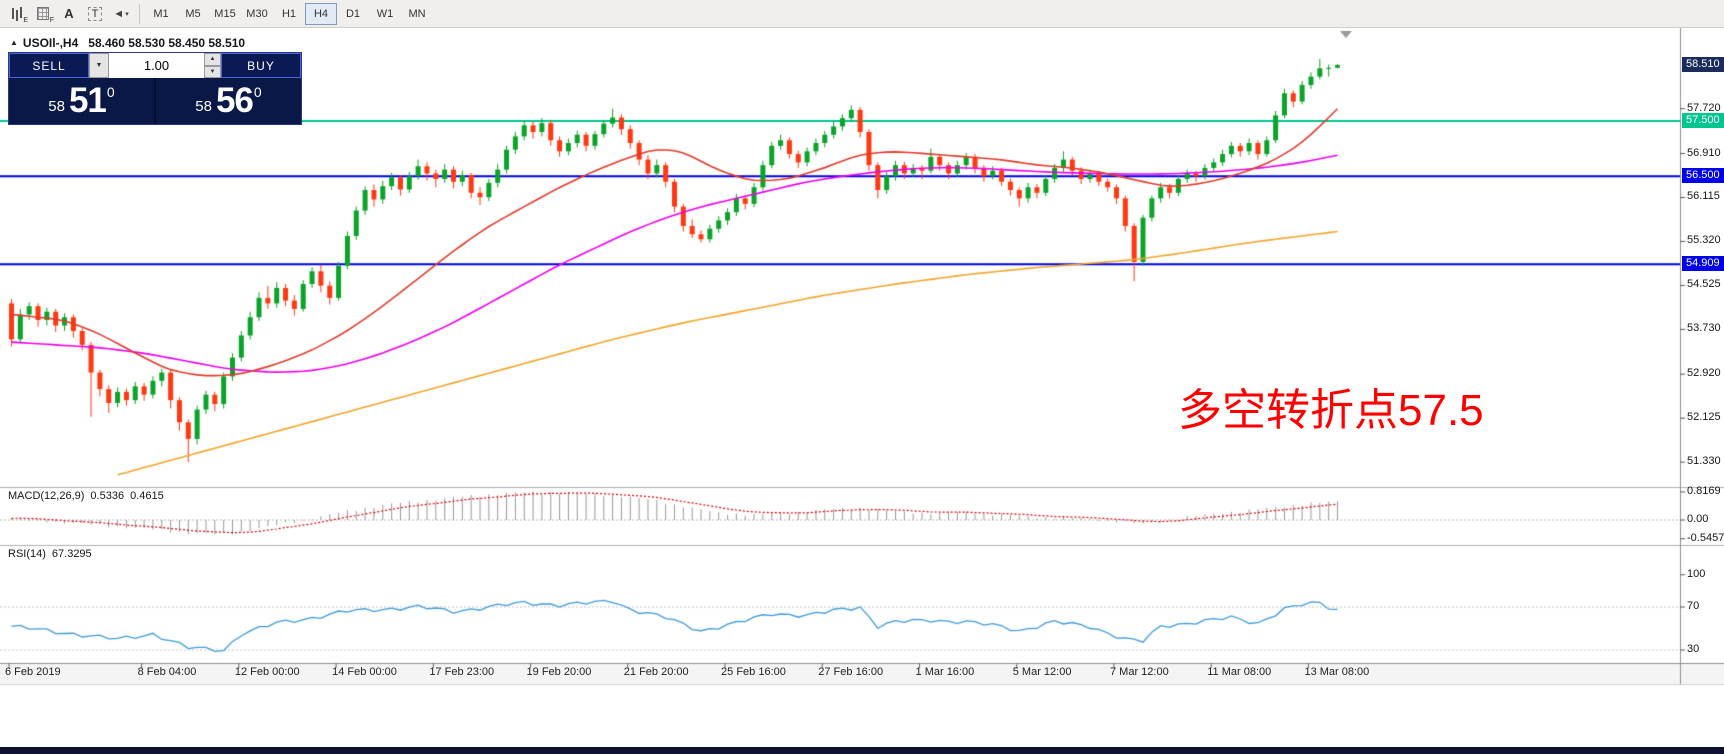  Describe the element at coordinates (225, 14) in the screenshot. I see `timeframe-button-m15: M15` at that location.